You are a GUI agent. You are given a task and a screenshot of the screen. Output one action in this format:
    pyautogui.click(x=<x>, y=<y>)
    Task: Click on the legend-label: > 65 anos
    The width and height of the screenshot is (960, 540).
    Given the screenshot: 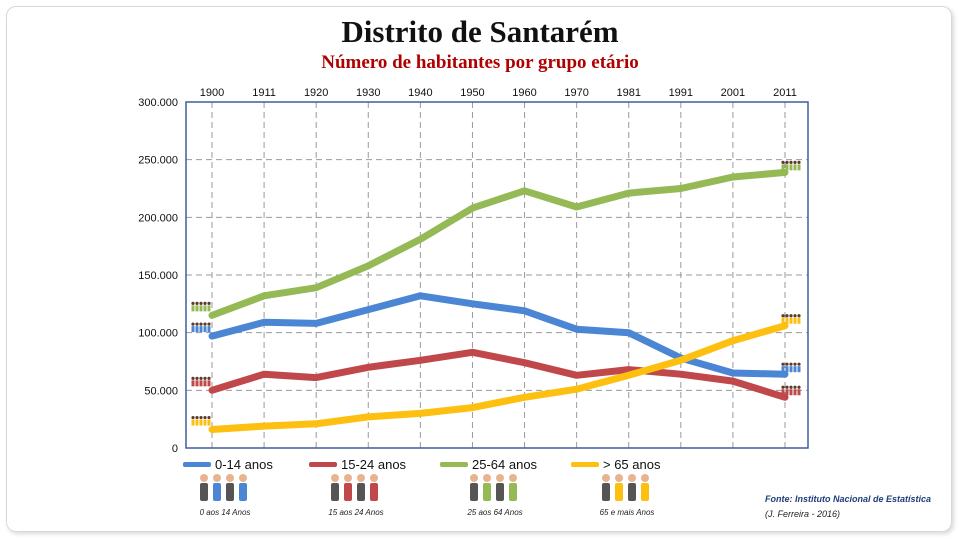 What is the action you would take?
    pyautogui.click(x=632, y=464)
    